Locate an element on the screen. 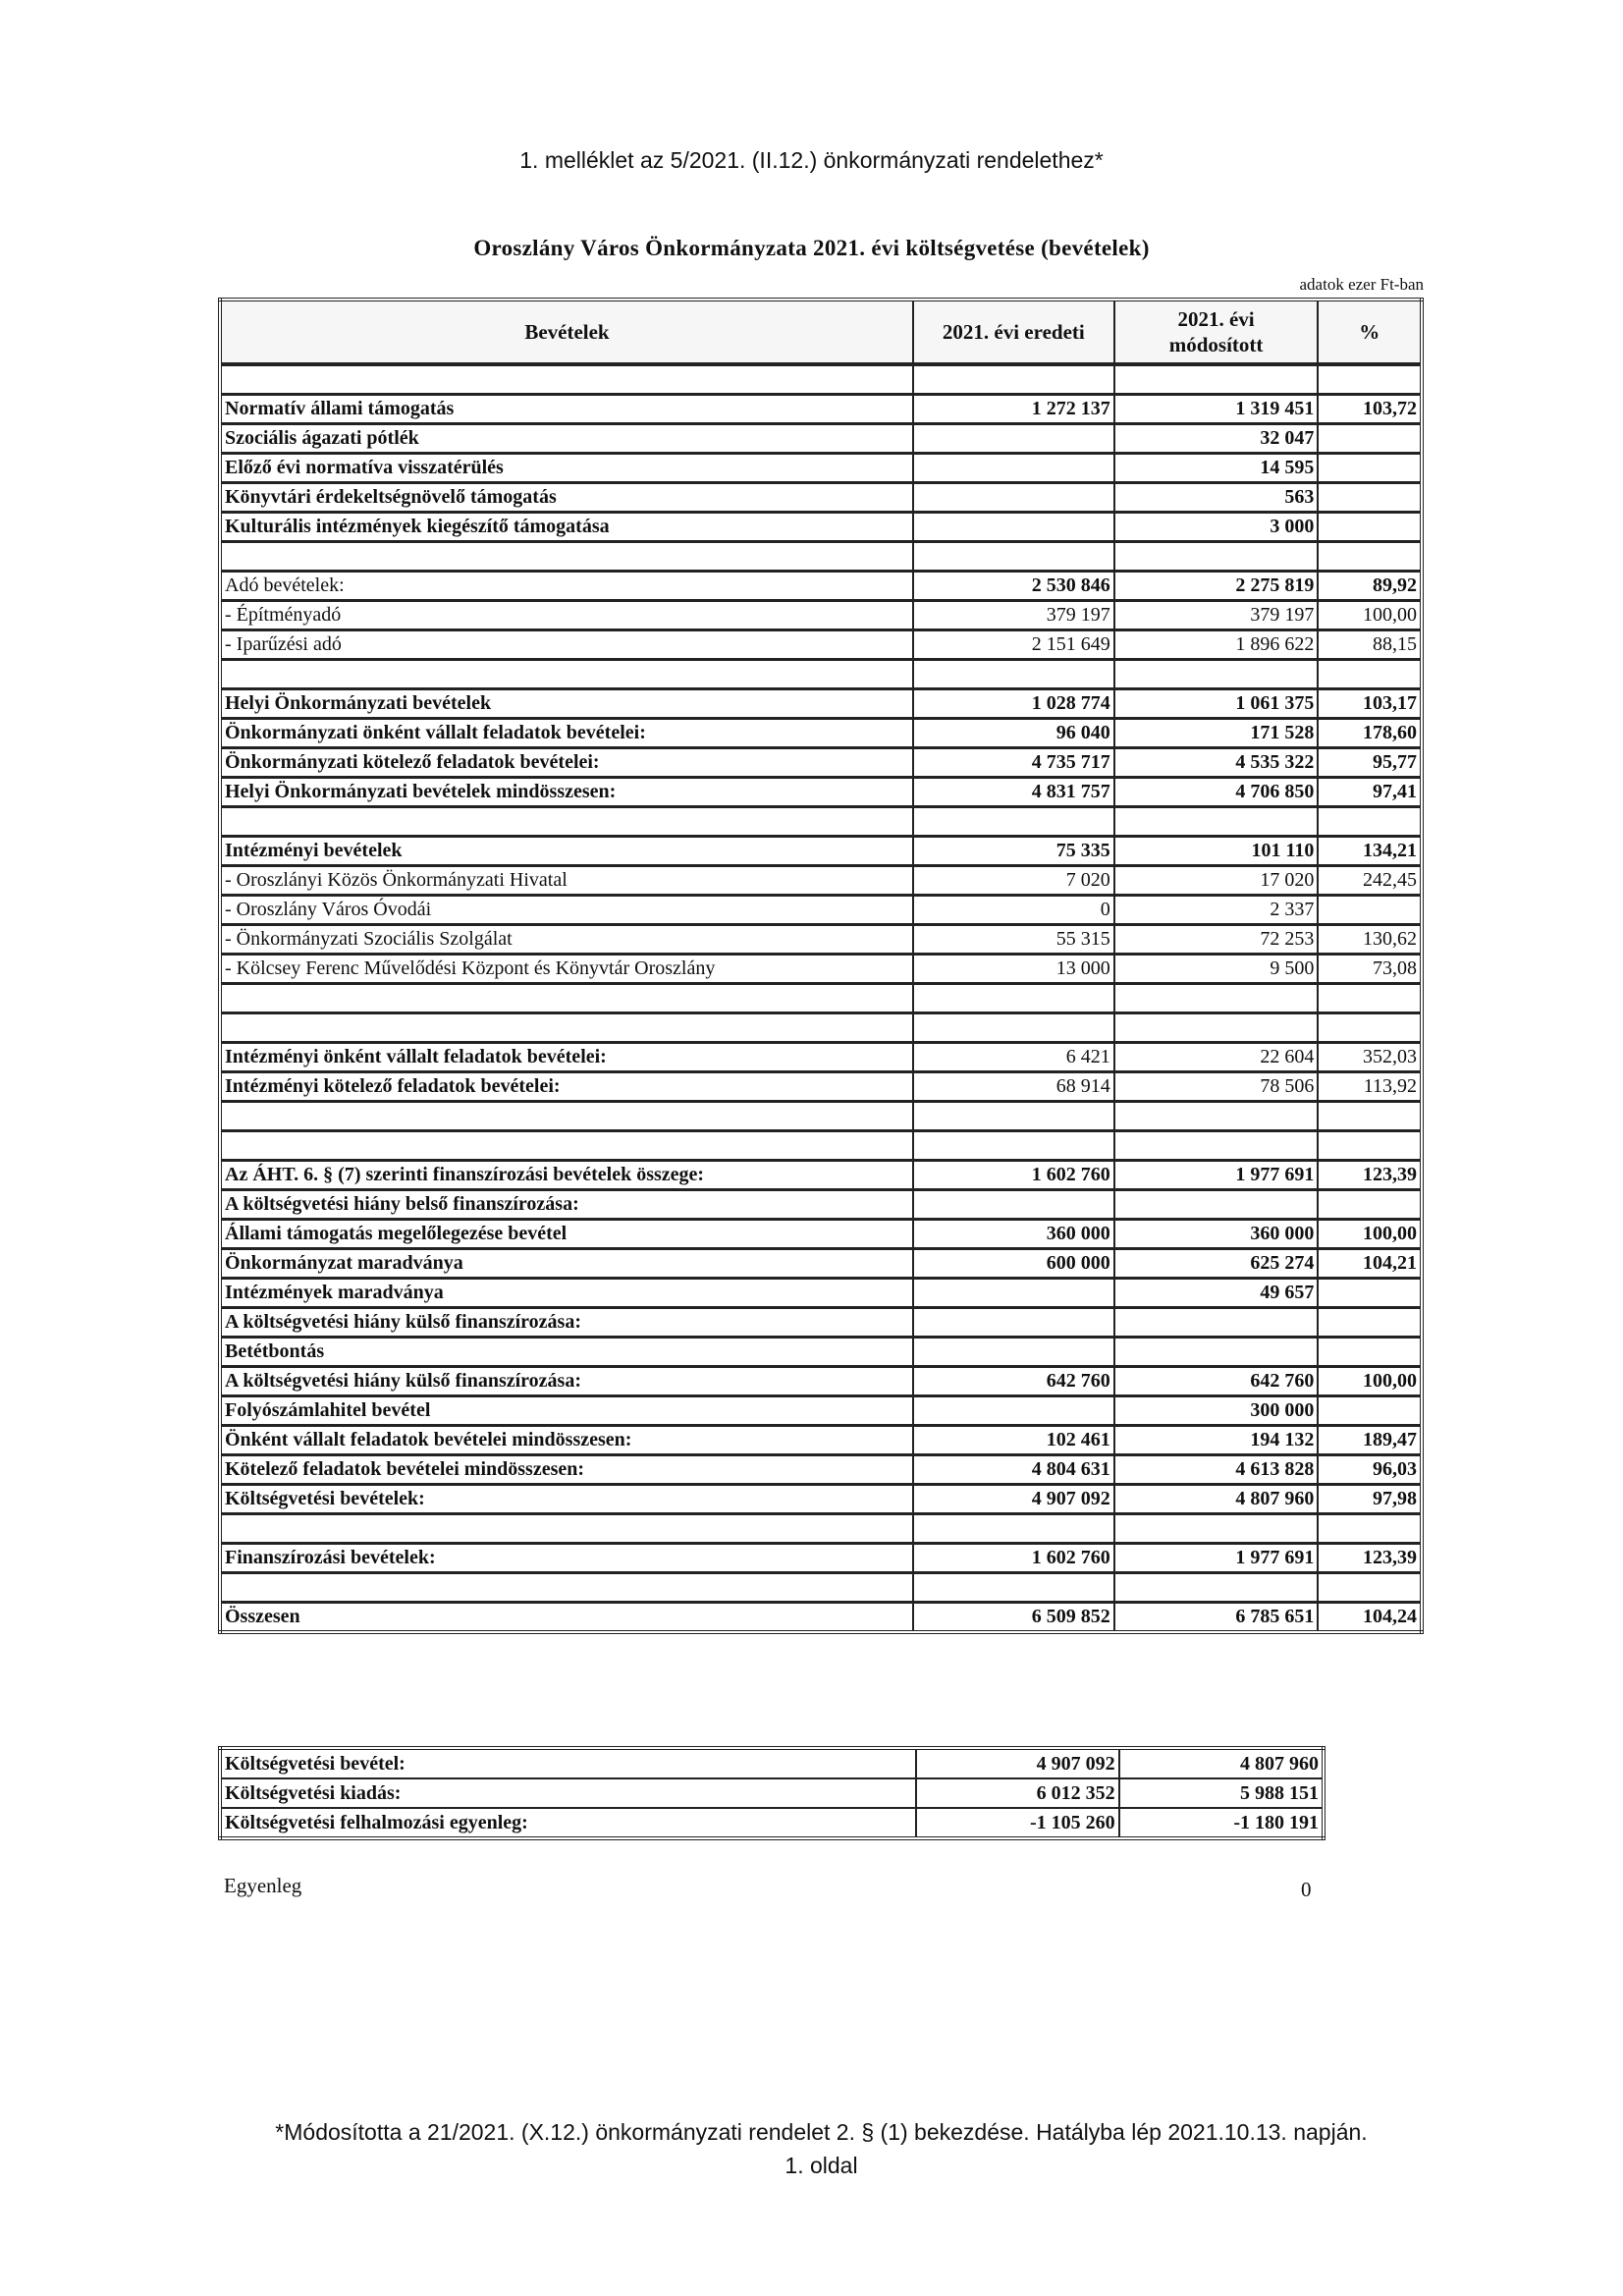  table-row: - Építményadó 379 197 379 197 100,00 is located at coordinates (821, 615).